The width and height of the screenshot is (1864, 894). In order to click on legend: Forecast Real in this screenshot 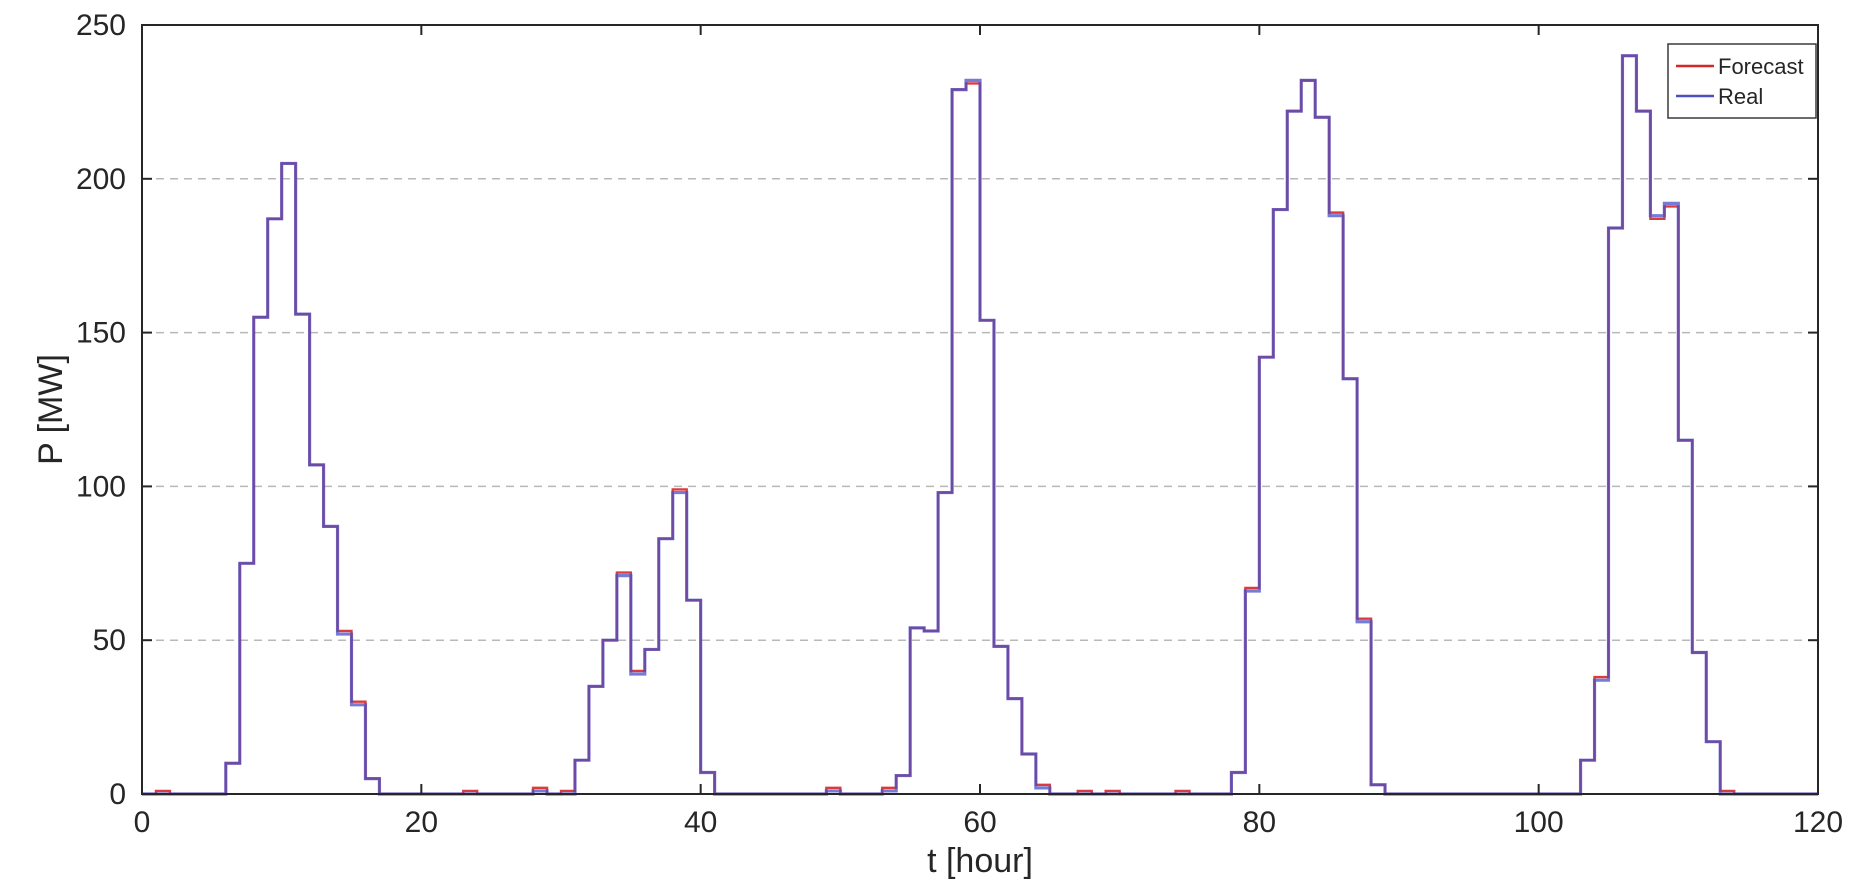, I will do `click(1742, 81)`.